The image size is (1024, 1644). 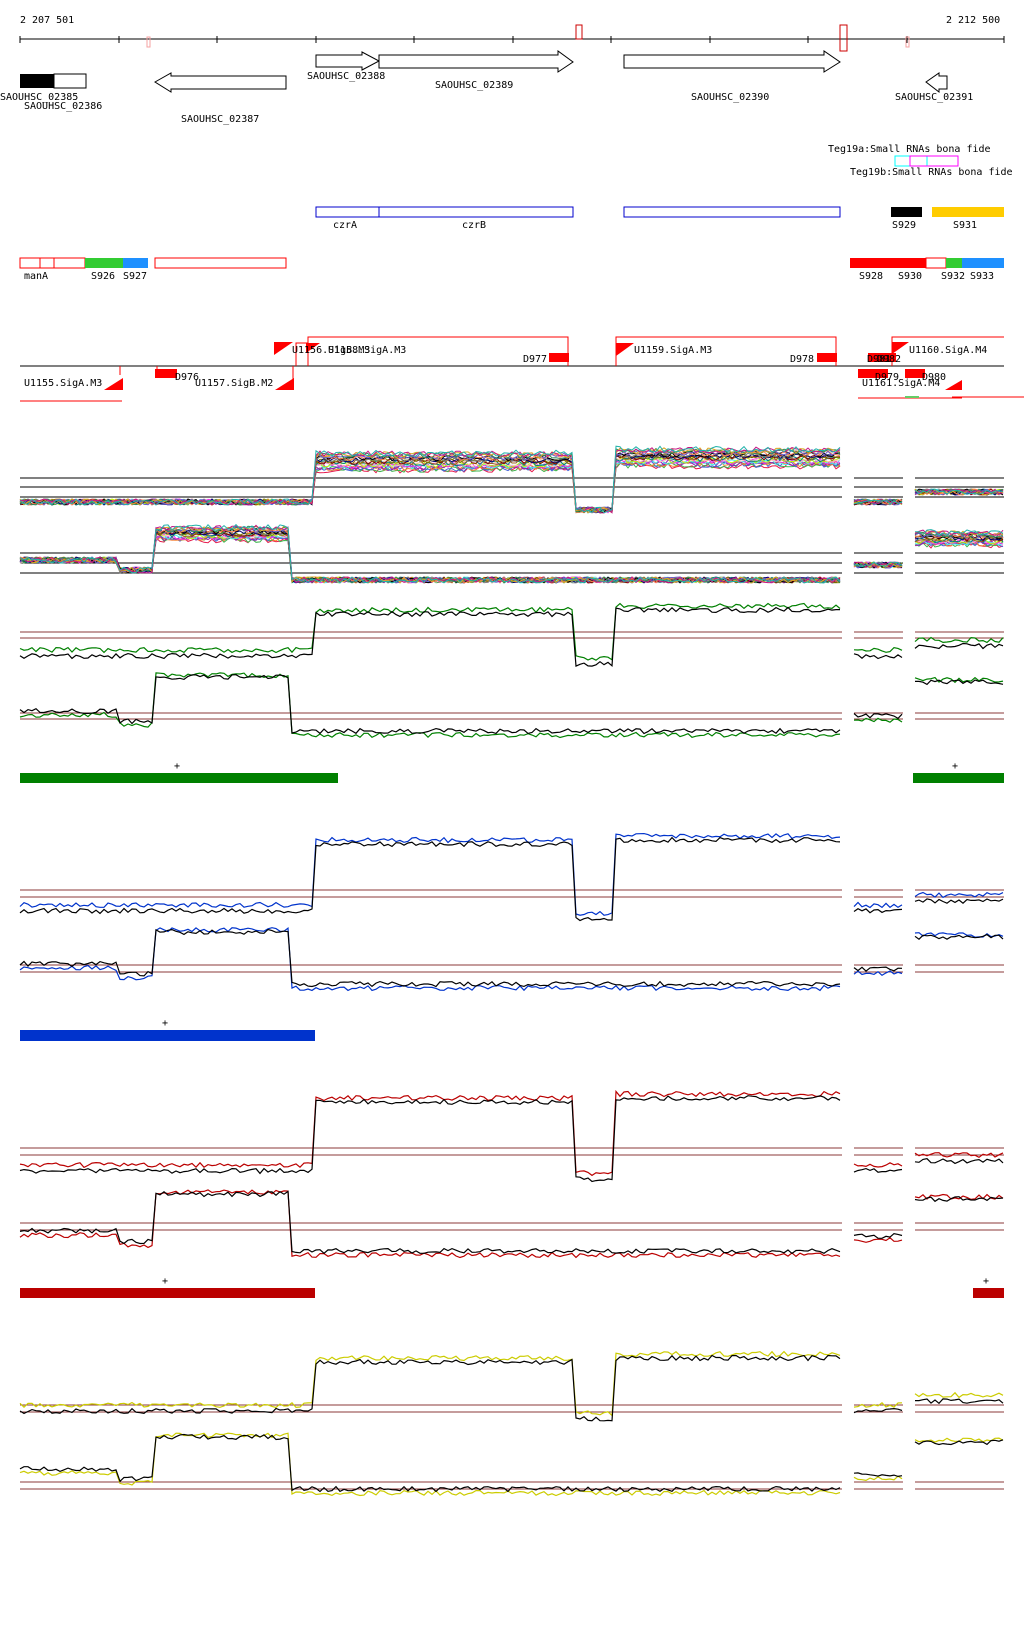 I want to click on terminator-d980, so click(x=915, y=373).